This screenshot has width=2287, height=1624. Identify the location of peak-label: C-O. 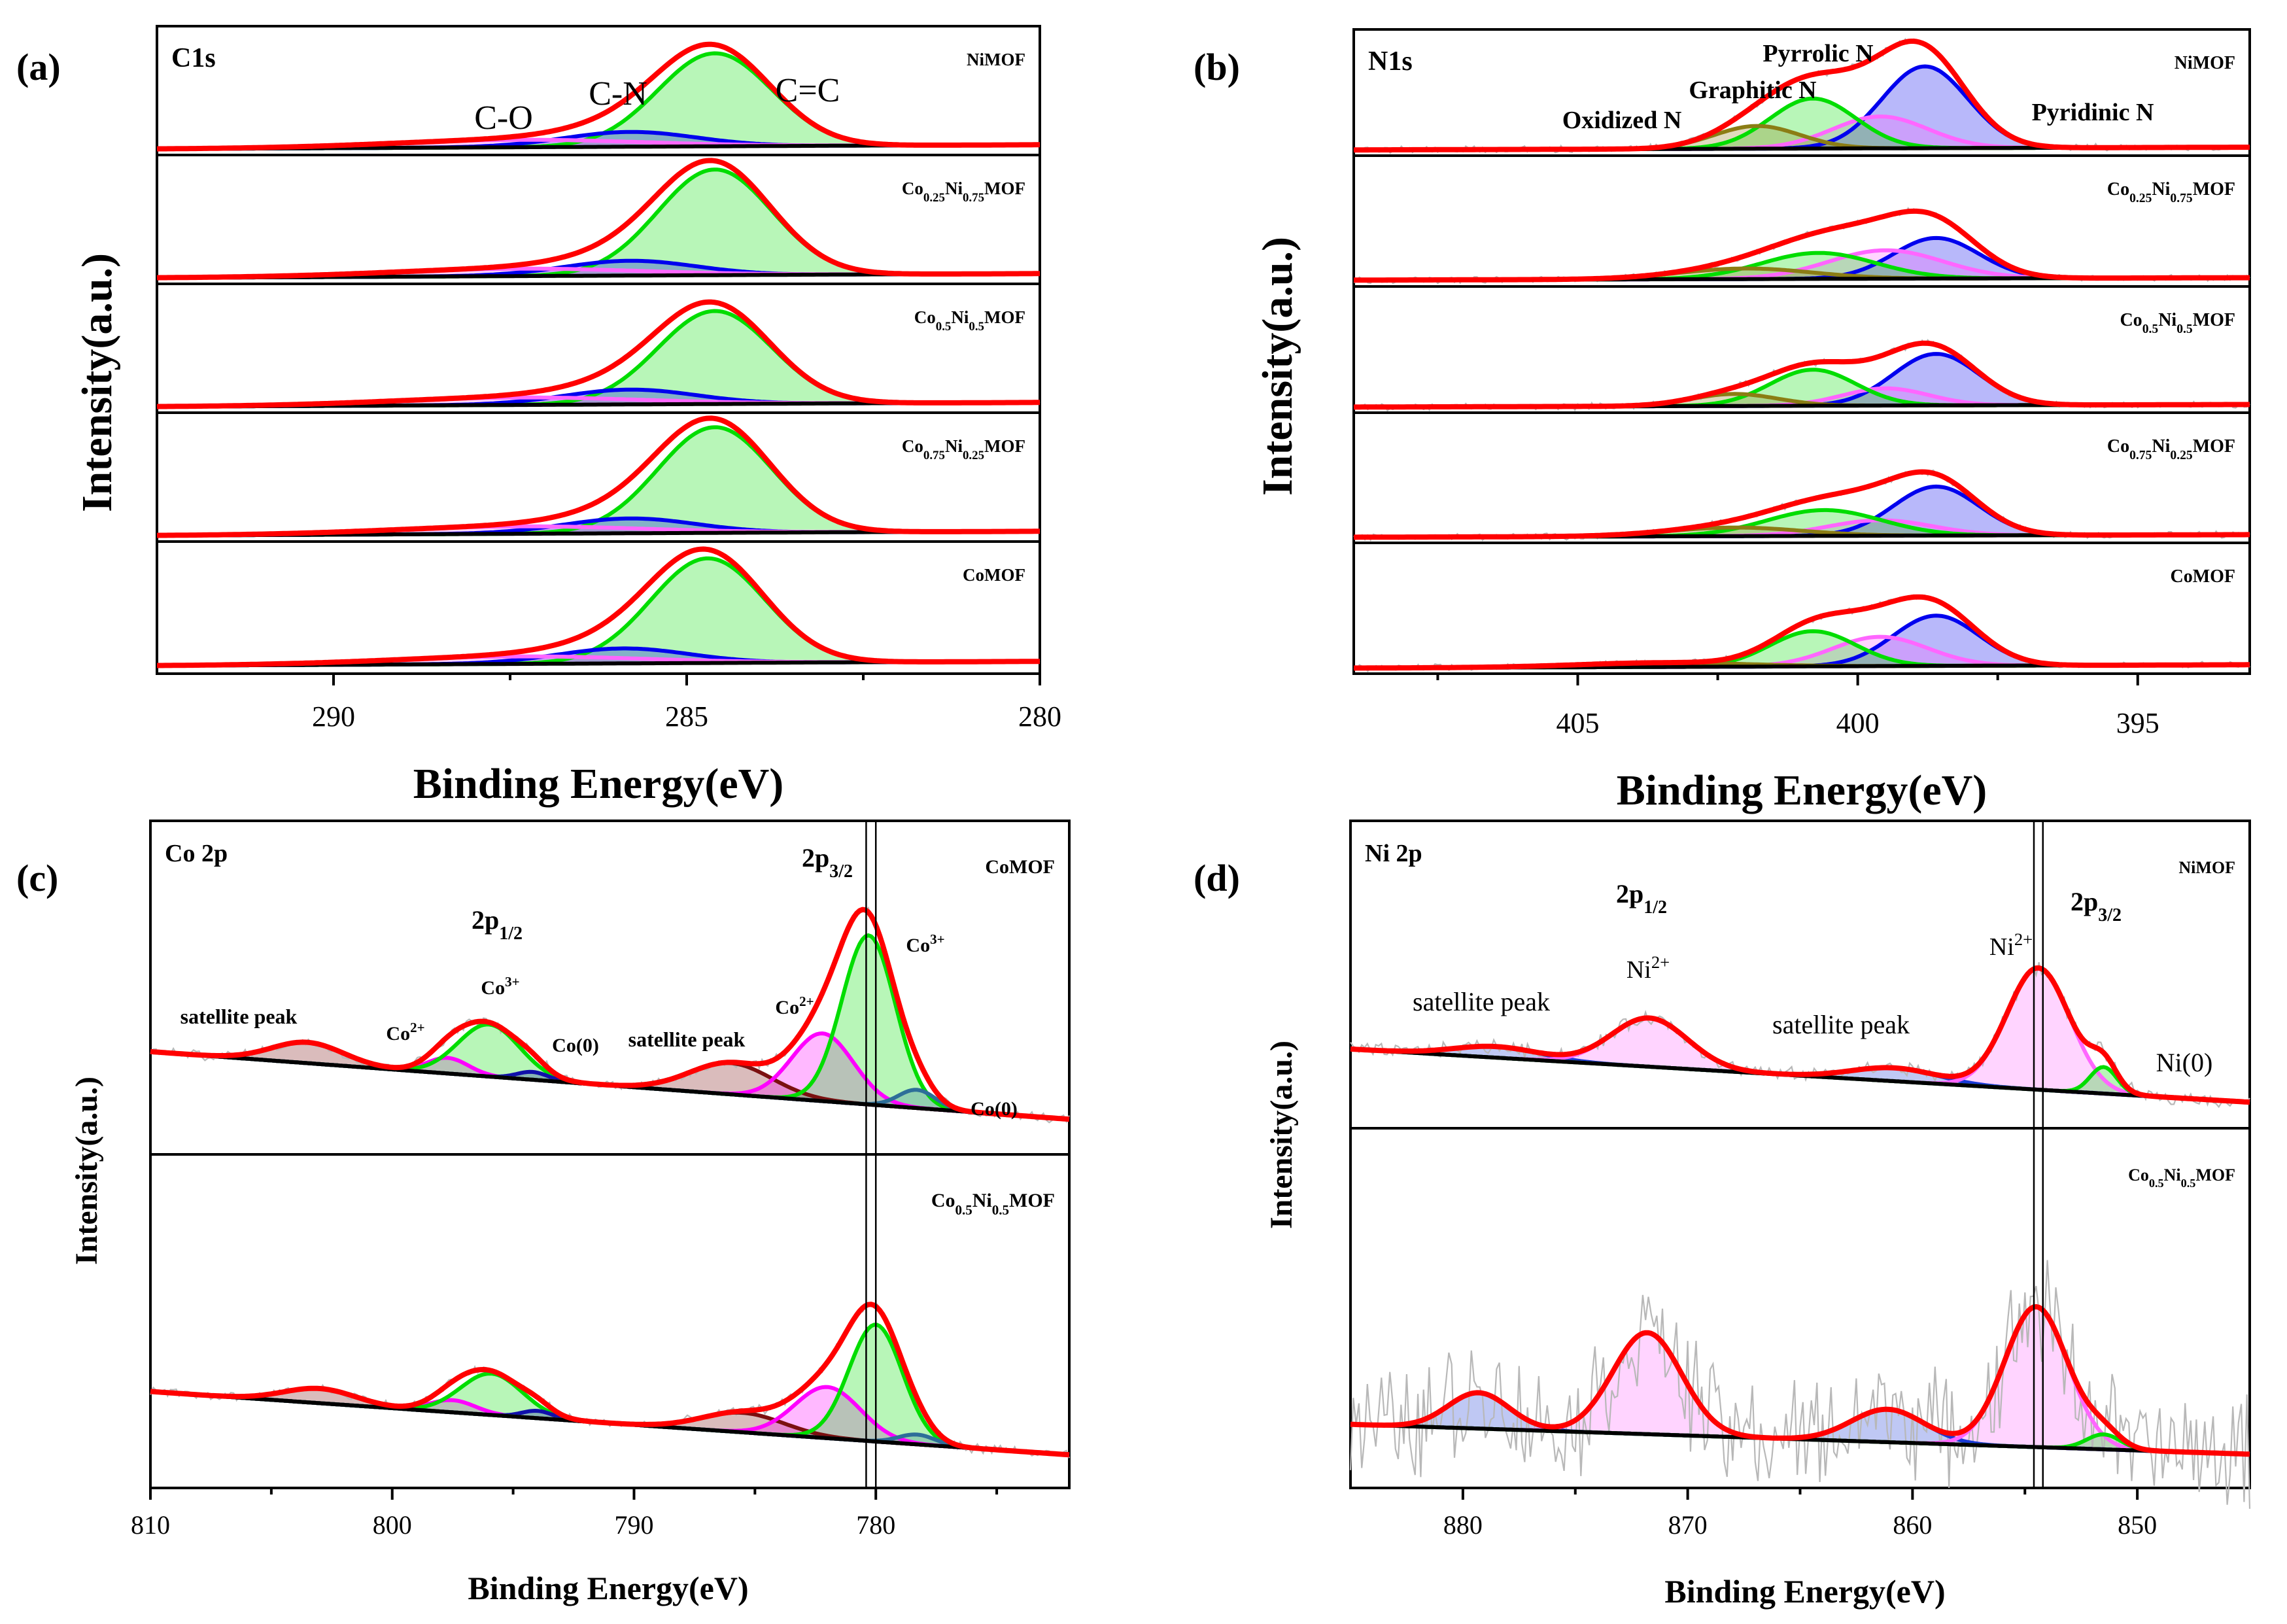
(503, 118).